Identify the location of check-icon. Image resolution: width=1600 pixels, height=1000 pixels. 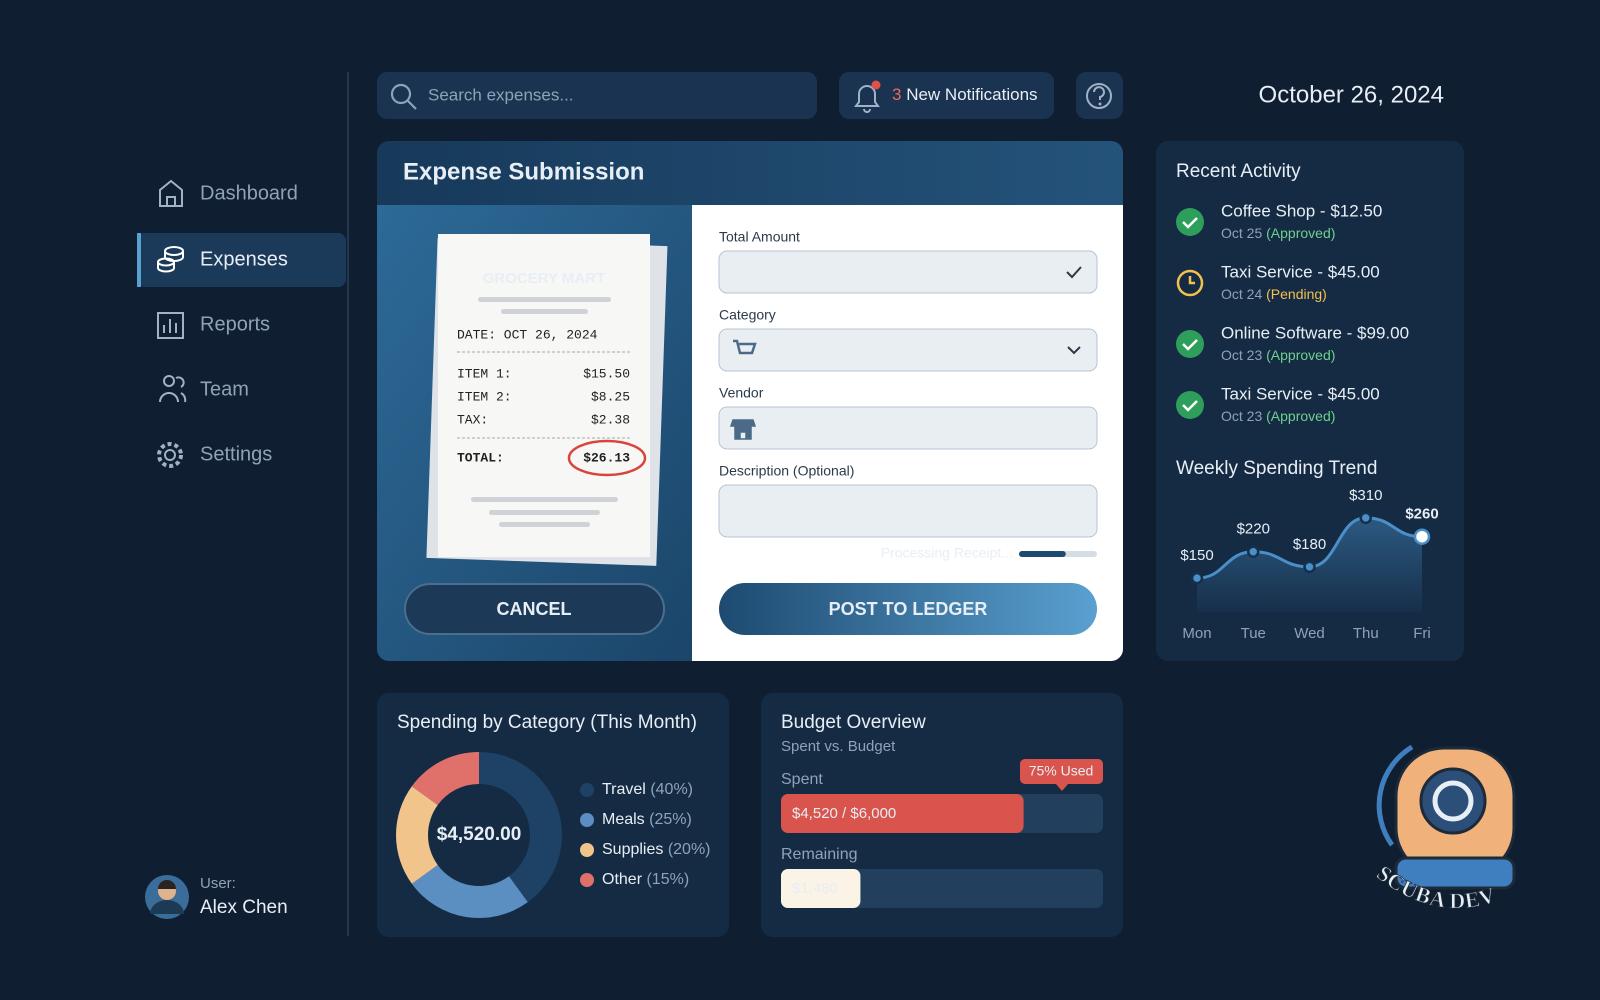
(1074, 272).